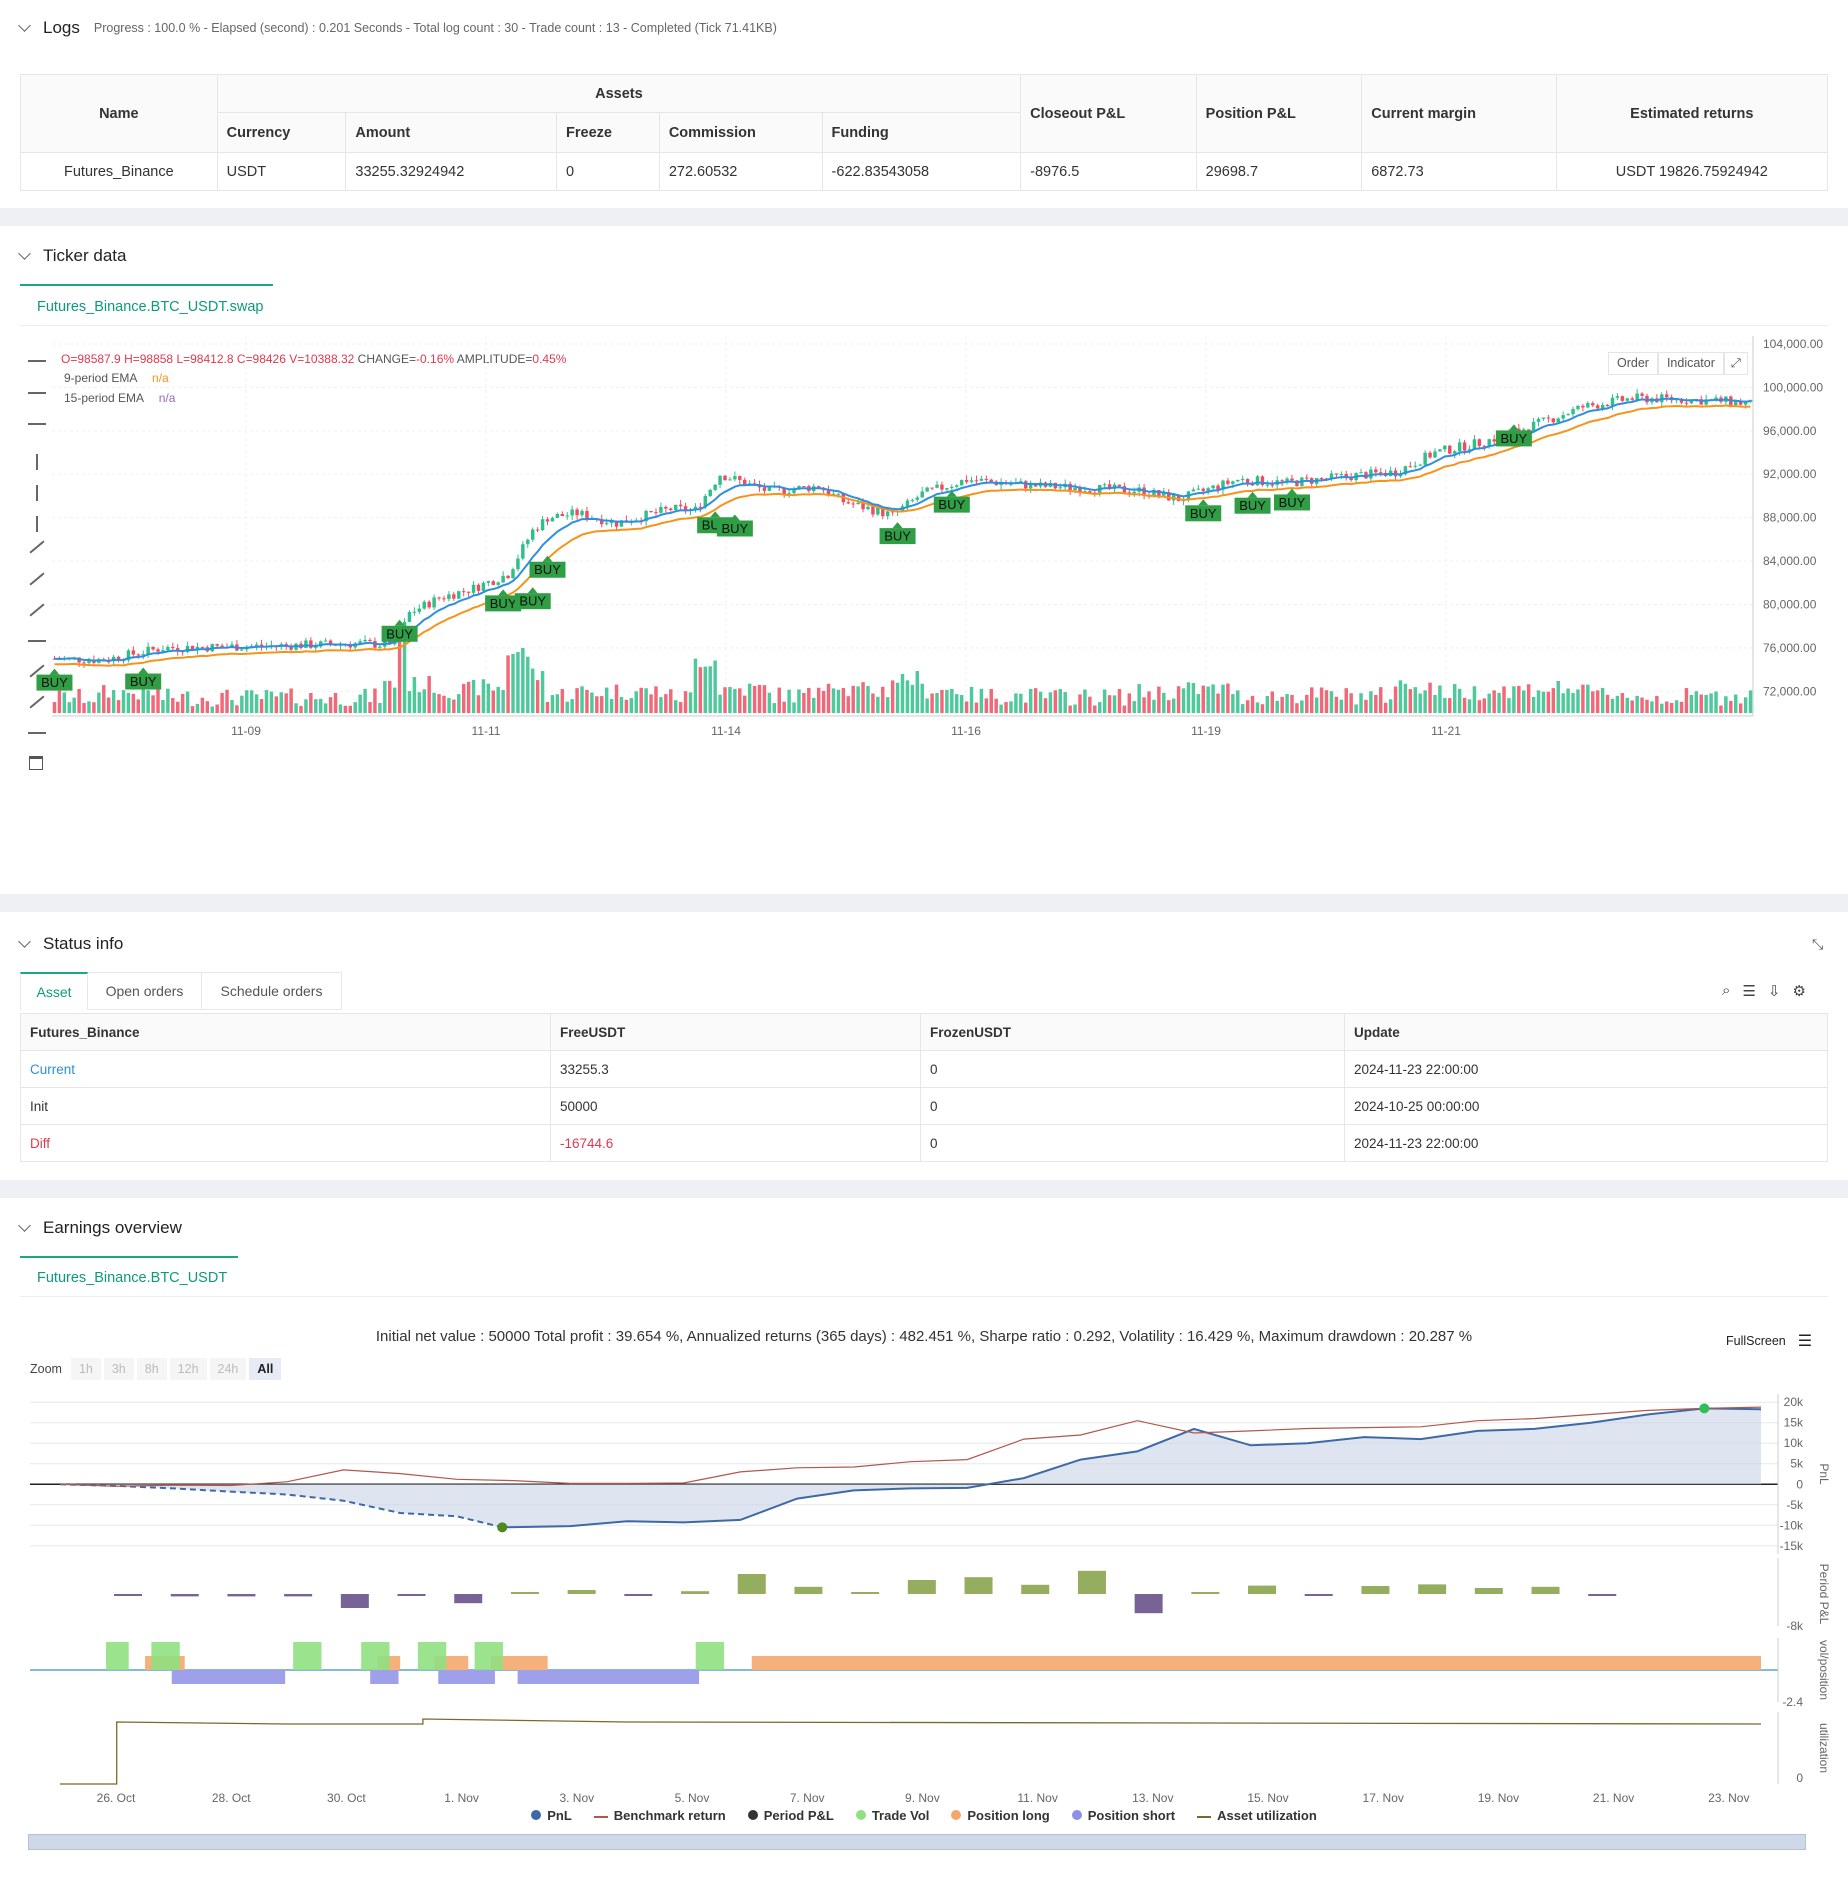  What do you see at coordinates (790, 1815) in the screenshot?
I see `legend-period-pnl: Period P&L` at bounding box center [790, 1815].